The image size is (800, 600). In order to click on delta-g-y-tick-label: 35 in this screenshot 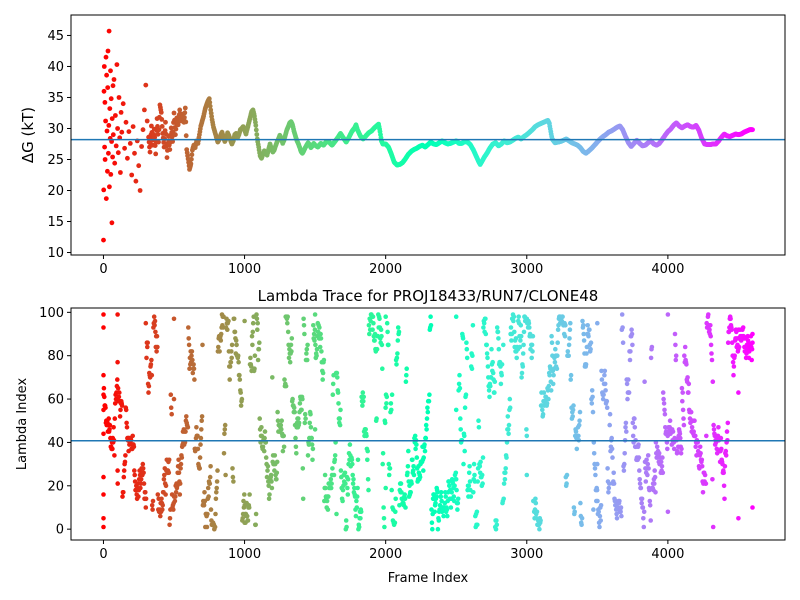, I will do `click(55, 98)`.